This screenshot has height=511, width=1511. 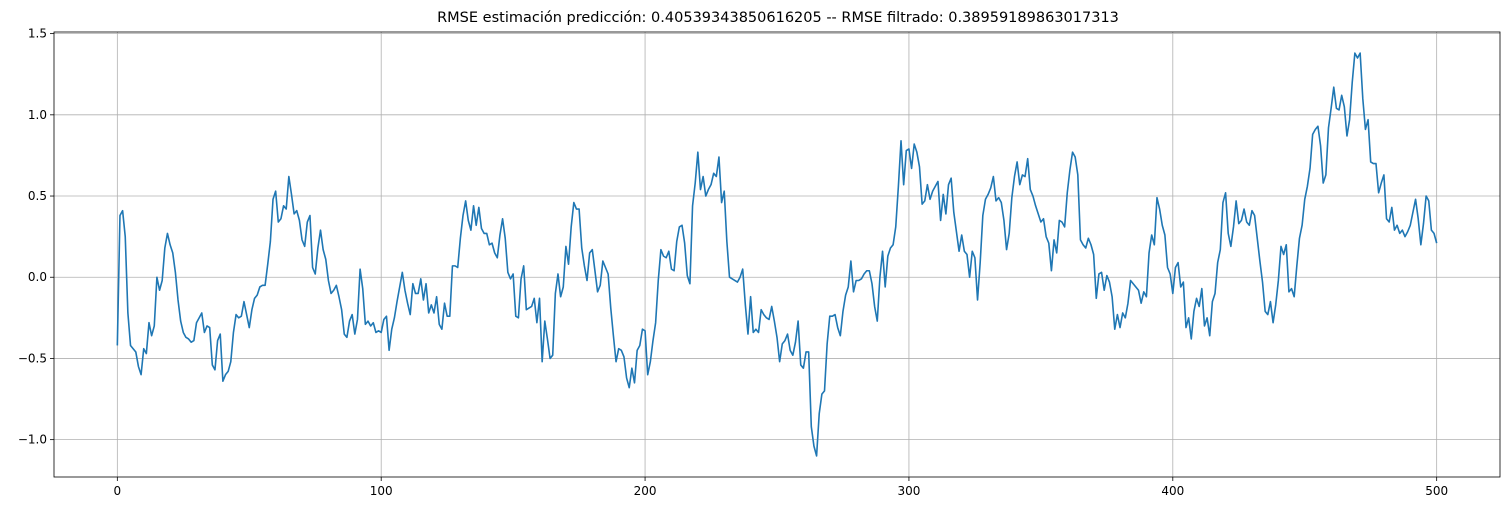 What do you see at coordinates (645, 491) in the screenshot?
I see `x-tick-label: 200` at bounding box center [645, 491].